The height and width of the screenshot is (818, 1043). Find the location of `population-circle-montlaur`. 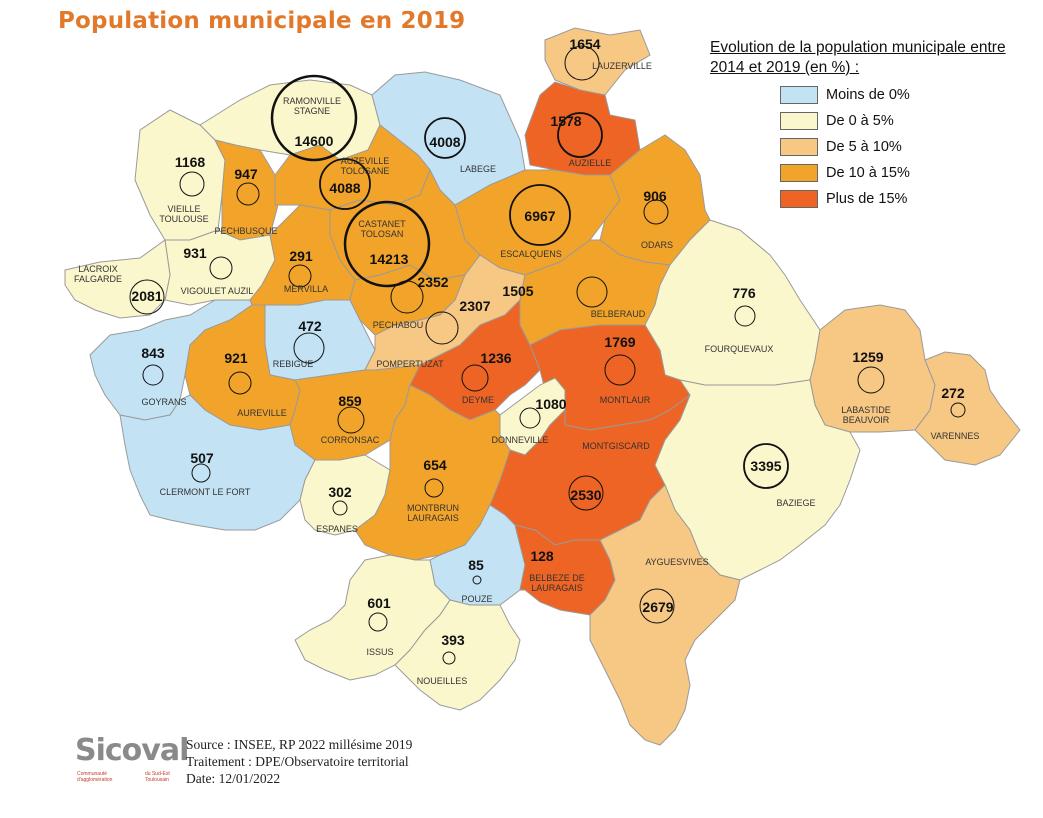

population-circle-montlaur is located at coordinates (620, 370).